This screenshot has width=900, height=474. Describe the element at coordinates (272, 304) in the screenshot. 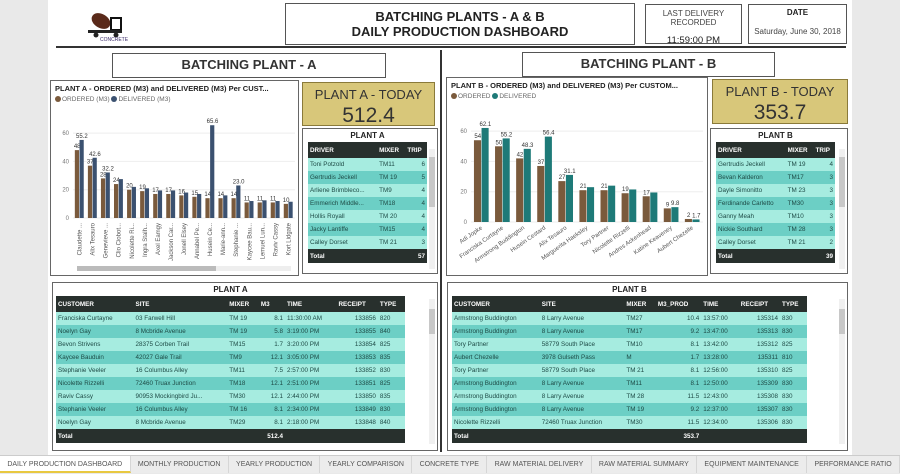

I see `column-header: M3` at that location.